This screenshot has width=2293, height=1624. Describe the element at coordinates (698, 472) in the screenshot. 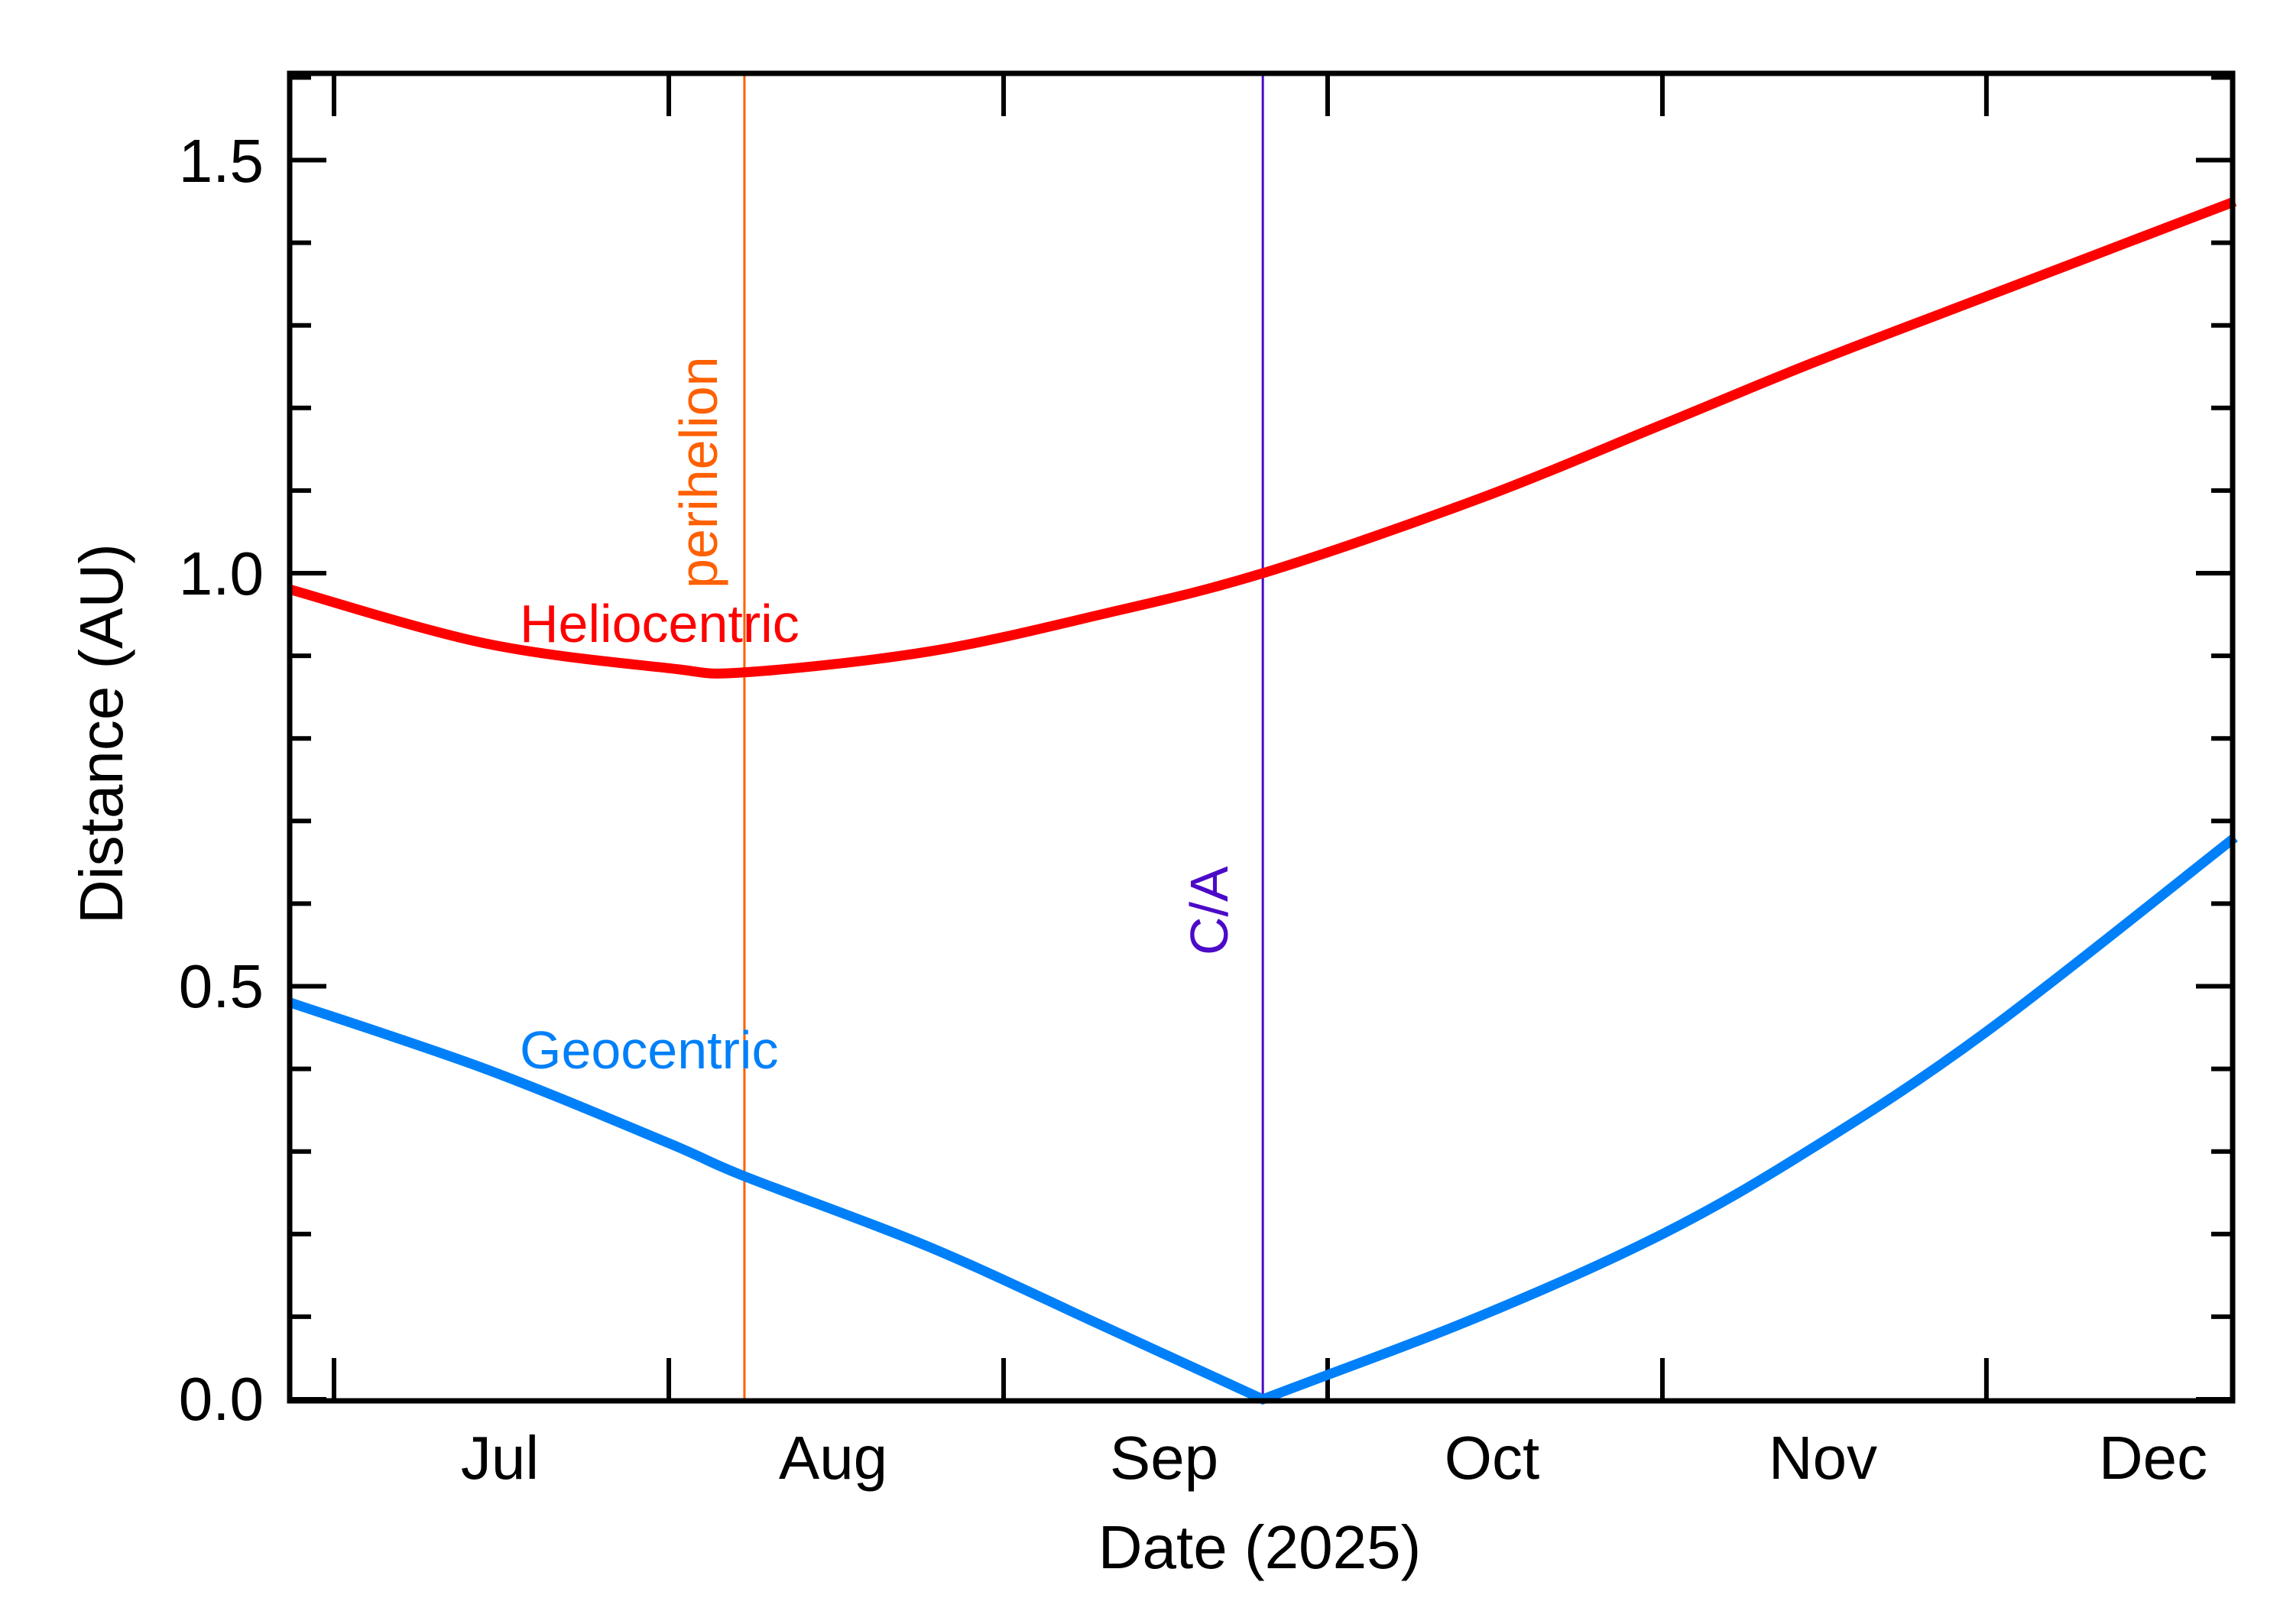

I see `perihelion-label: perihelion` at that location.